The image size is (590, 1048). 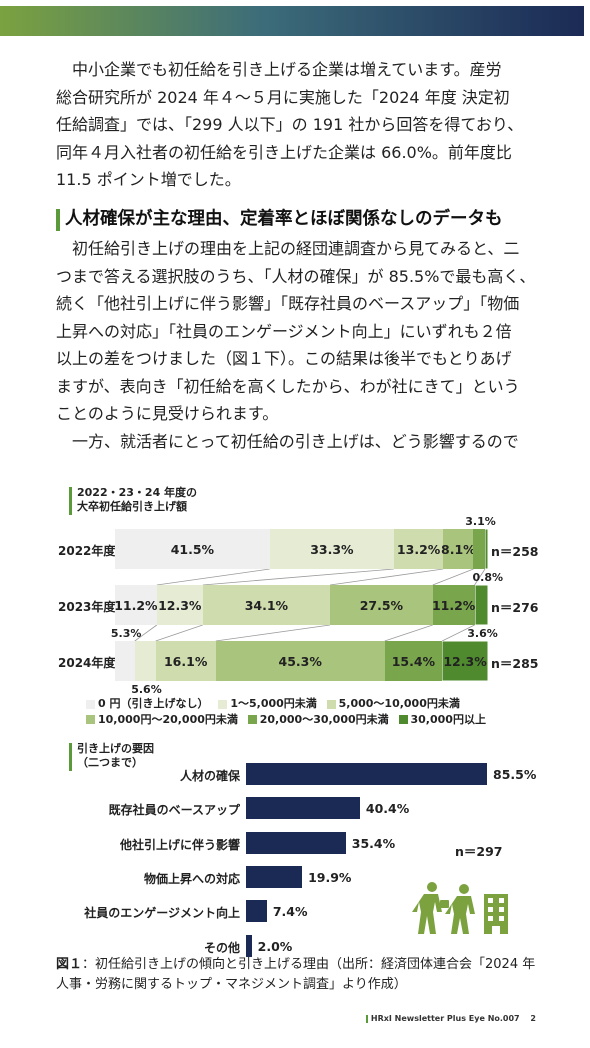 What do you see at coordinates (460, 908) in the screenshot?
I see `business-people-icon` at bounding box center [460, 908].